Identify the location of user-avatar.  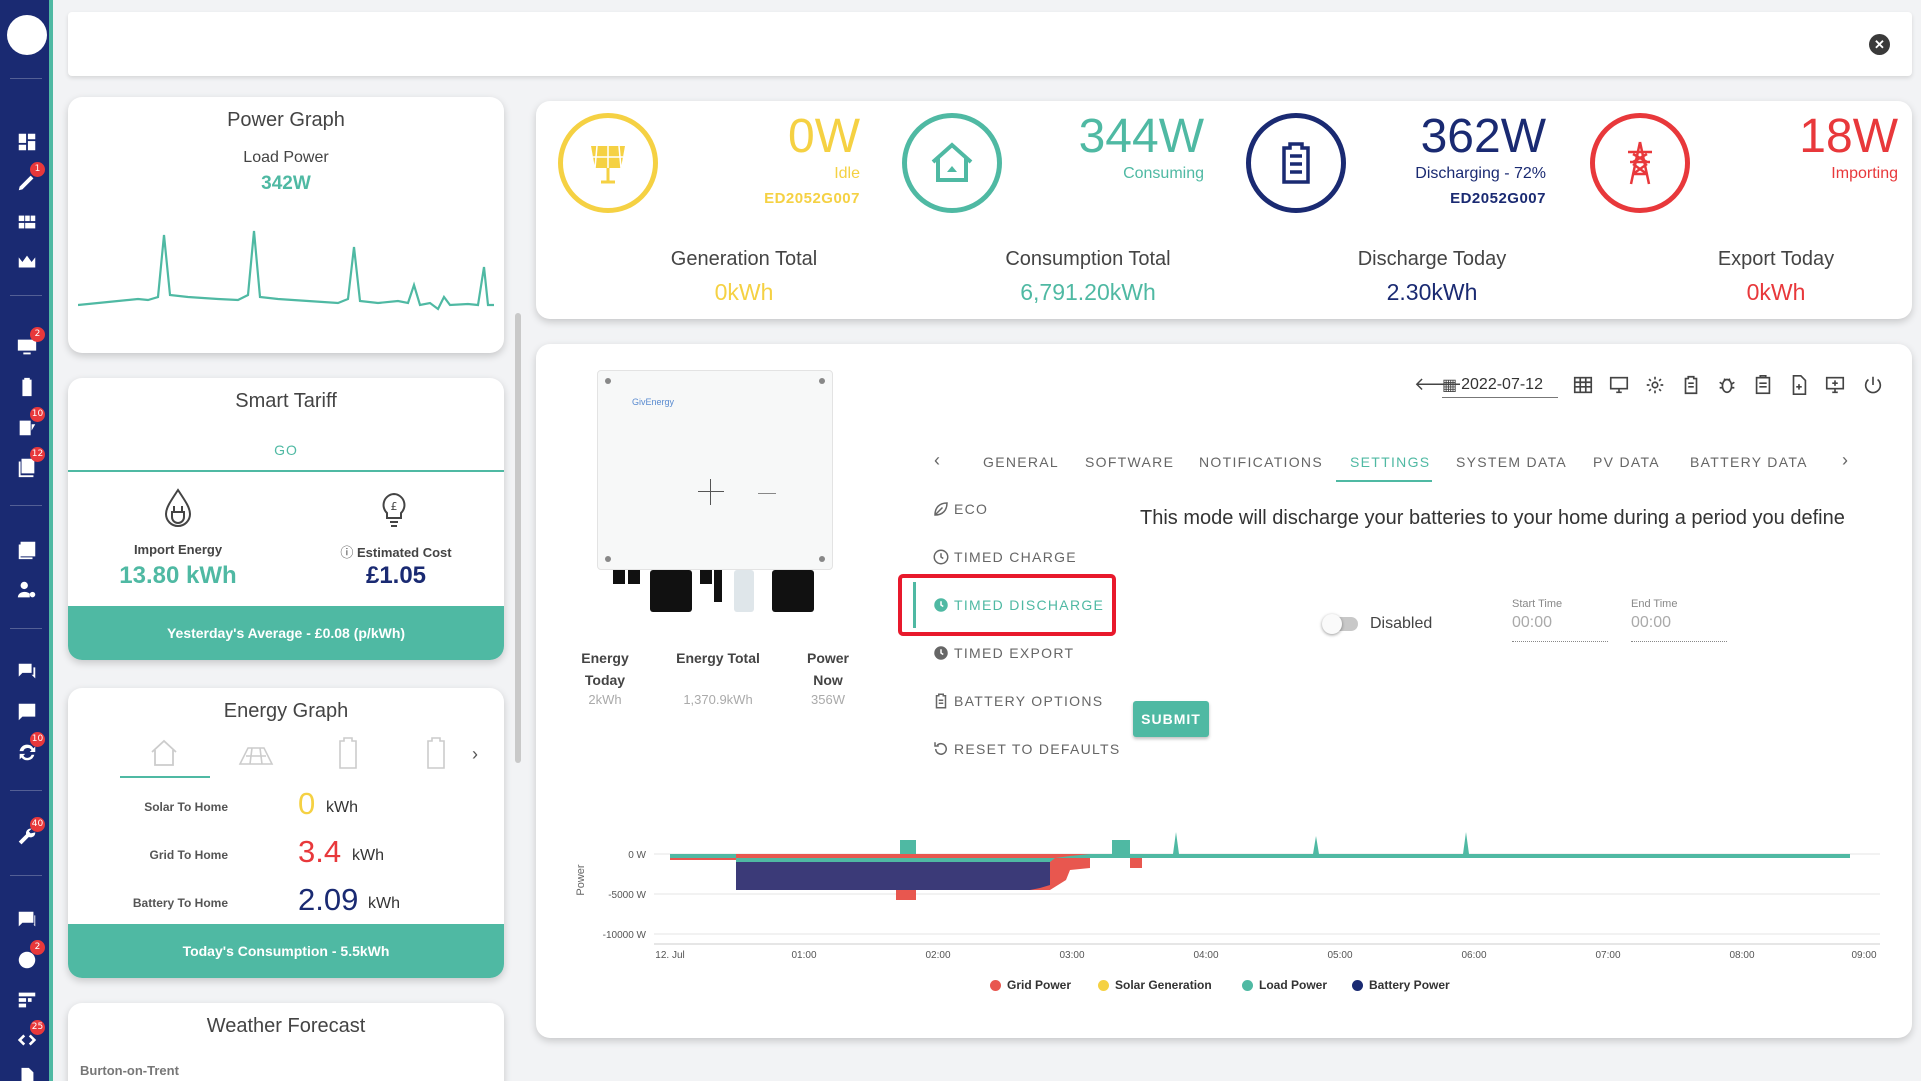
(27, 35).